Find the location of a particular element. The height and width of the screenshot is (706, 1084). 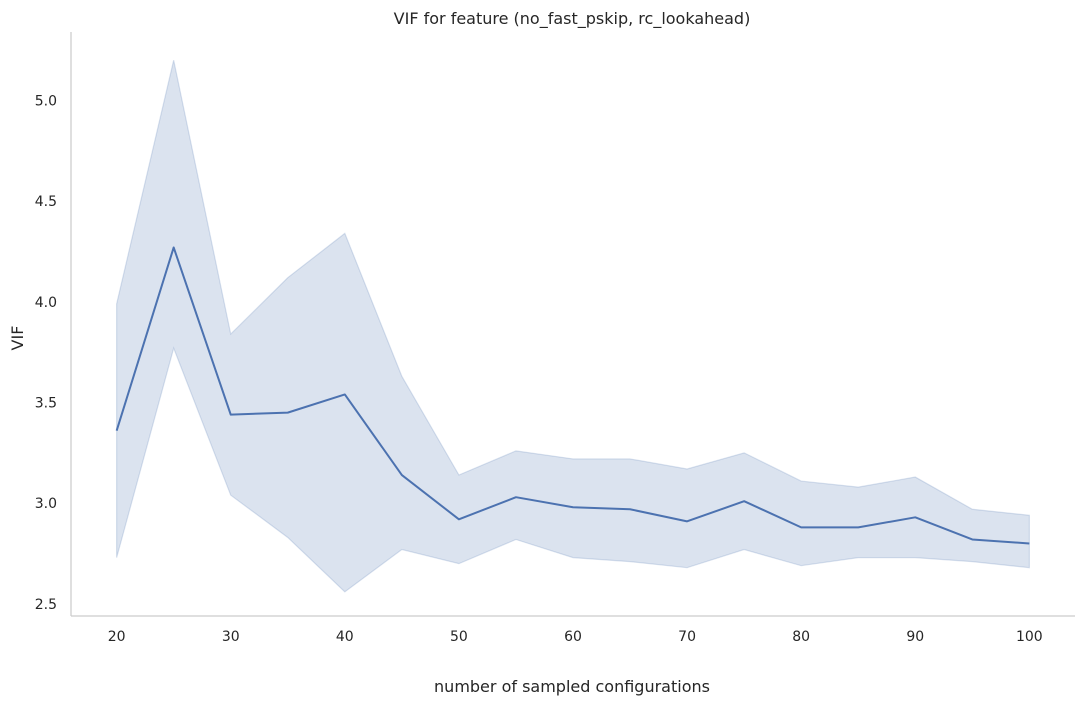

x-tick-label: 50 is located at coordinates (459, 637).